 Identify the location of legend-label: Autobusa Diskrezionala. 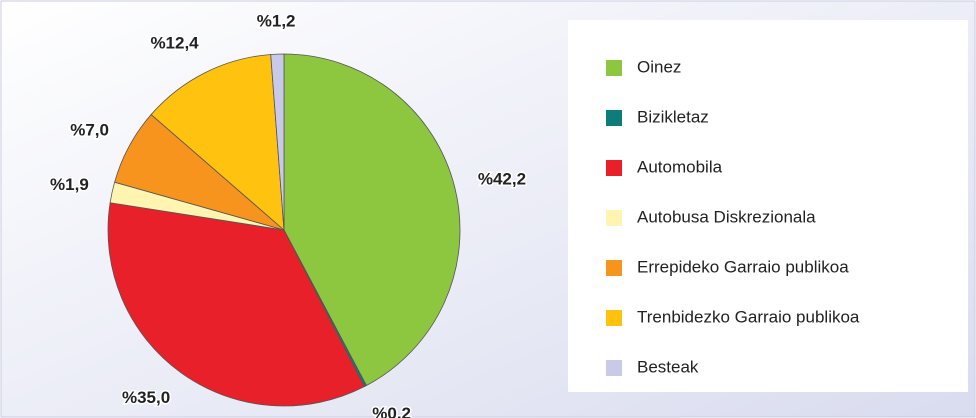
(726, 216).